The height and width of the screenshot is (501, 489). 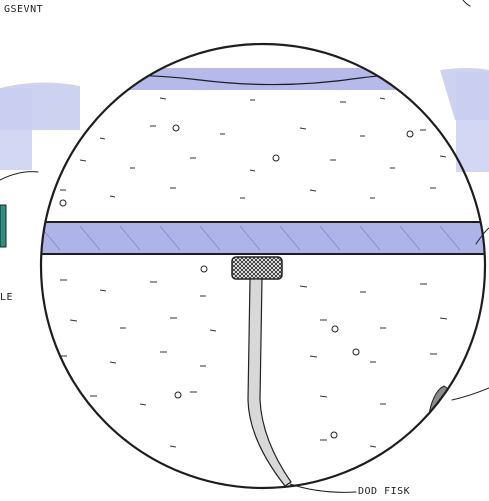 I want to click on label-left-edge: LE, so click(x=7, y=297).